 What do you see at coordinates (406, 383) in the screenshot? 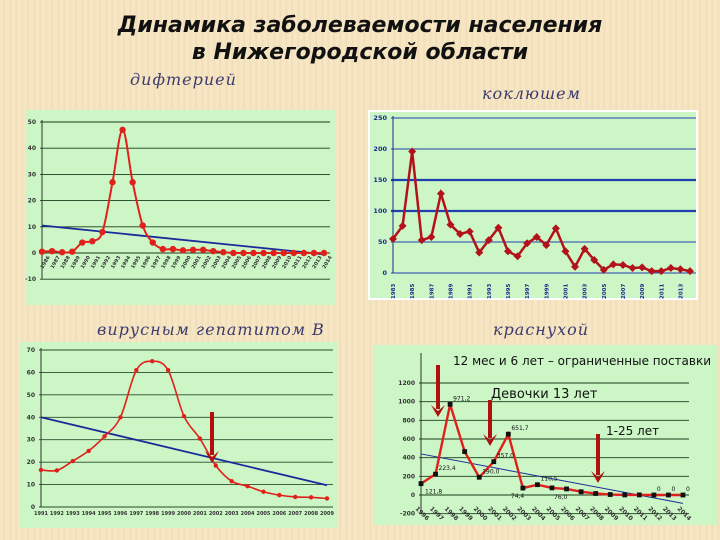
I see `rubella-y-tick-label: 1200` at bounding box center [406, 383].